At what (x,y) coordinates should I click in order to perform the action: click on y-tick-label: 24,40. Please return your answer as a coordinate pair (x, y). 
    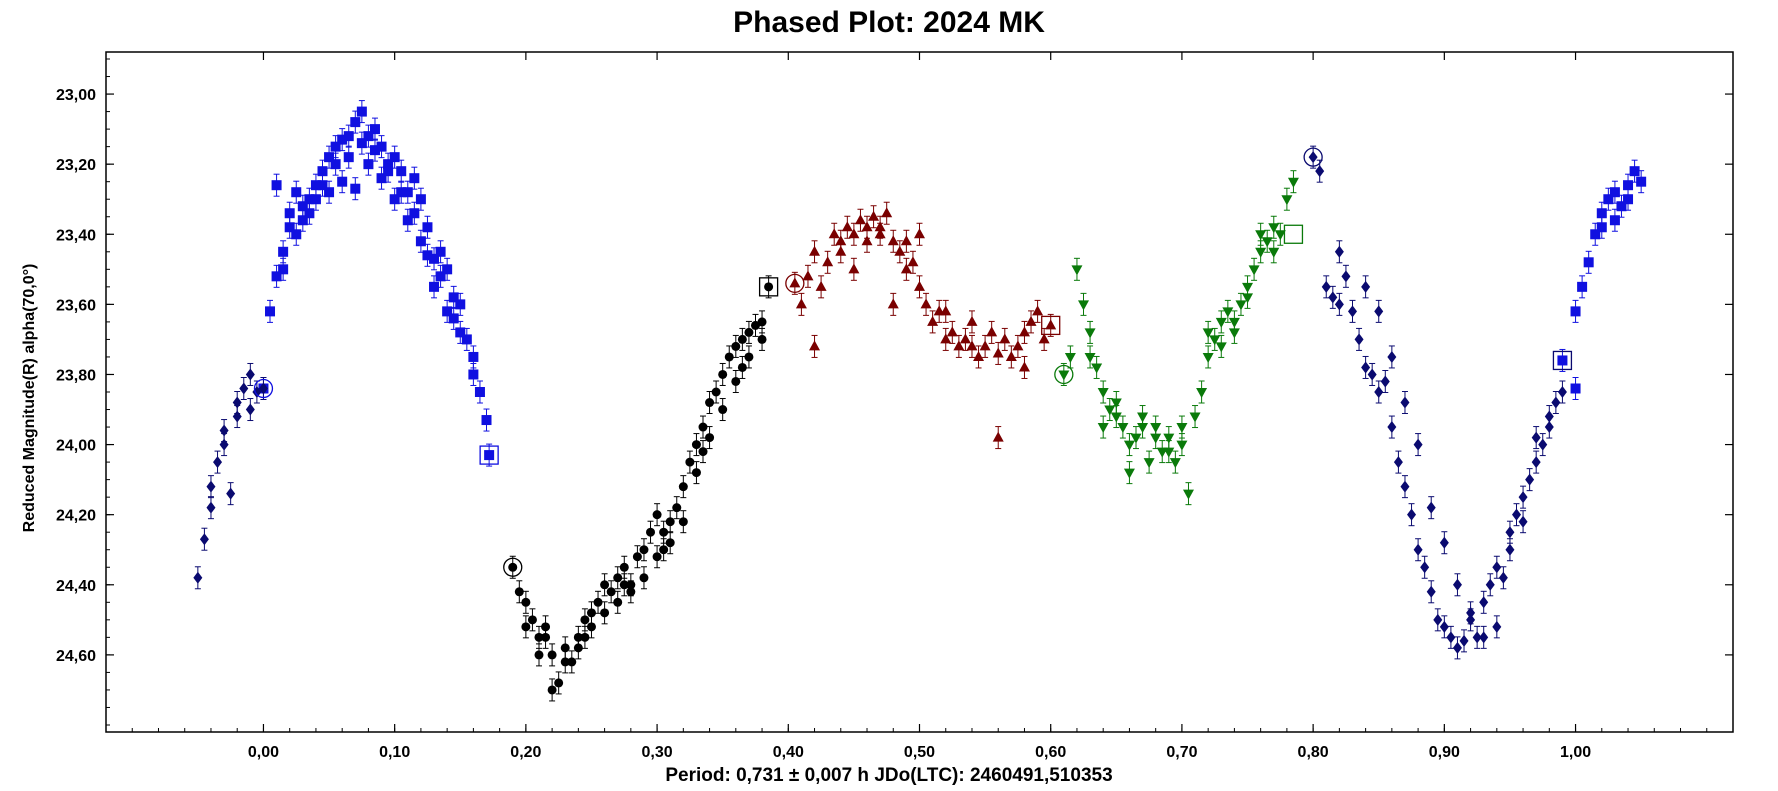
    Looking at the image, I should click on (76, 586).